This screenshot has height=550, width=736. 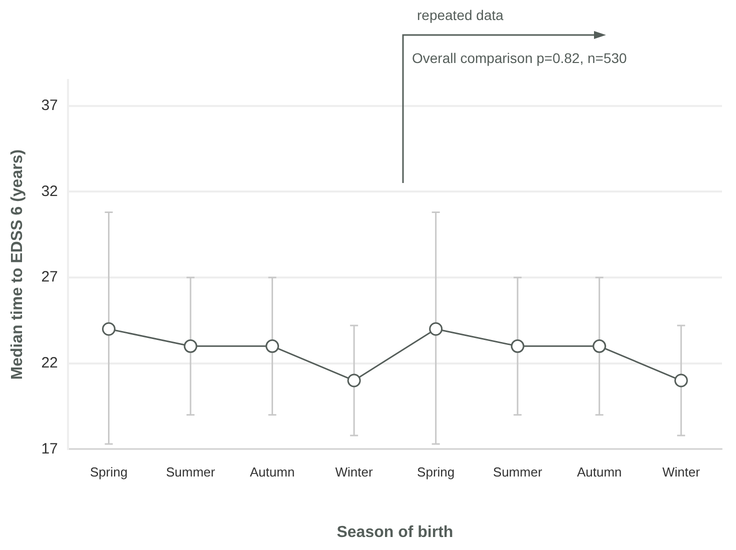 What do you see at coordinates (49, 449) in the screenshot?
I see `y-tick-label: 17` at bounding box center [49, 449].